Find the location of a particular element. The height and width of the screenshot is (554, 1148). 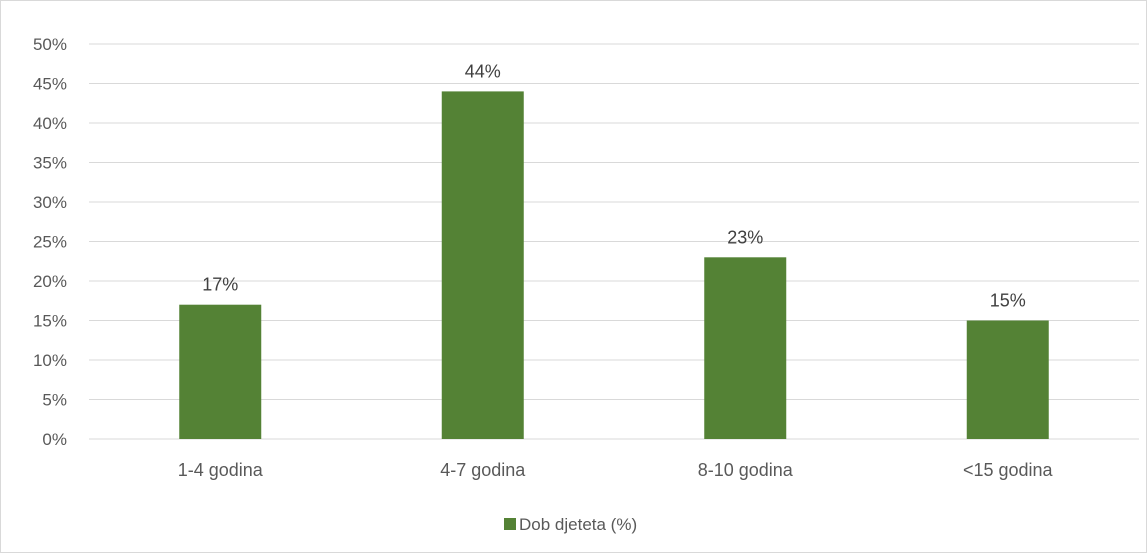

y-tick-label: 35% is located at coordinates (50, 163).